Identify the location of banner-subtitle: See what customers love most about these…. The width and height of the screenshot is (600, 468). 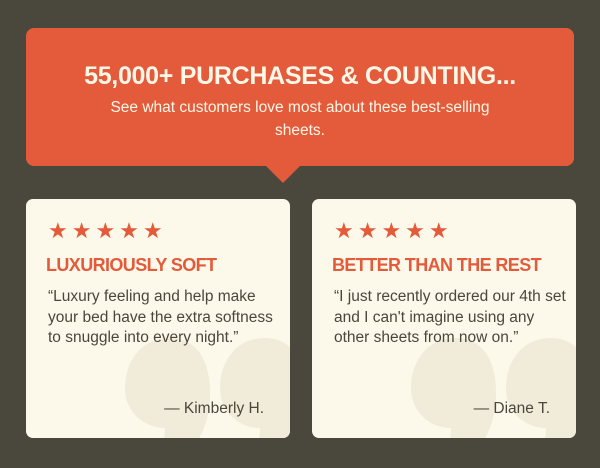
(300, 119).